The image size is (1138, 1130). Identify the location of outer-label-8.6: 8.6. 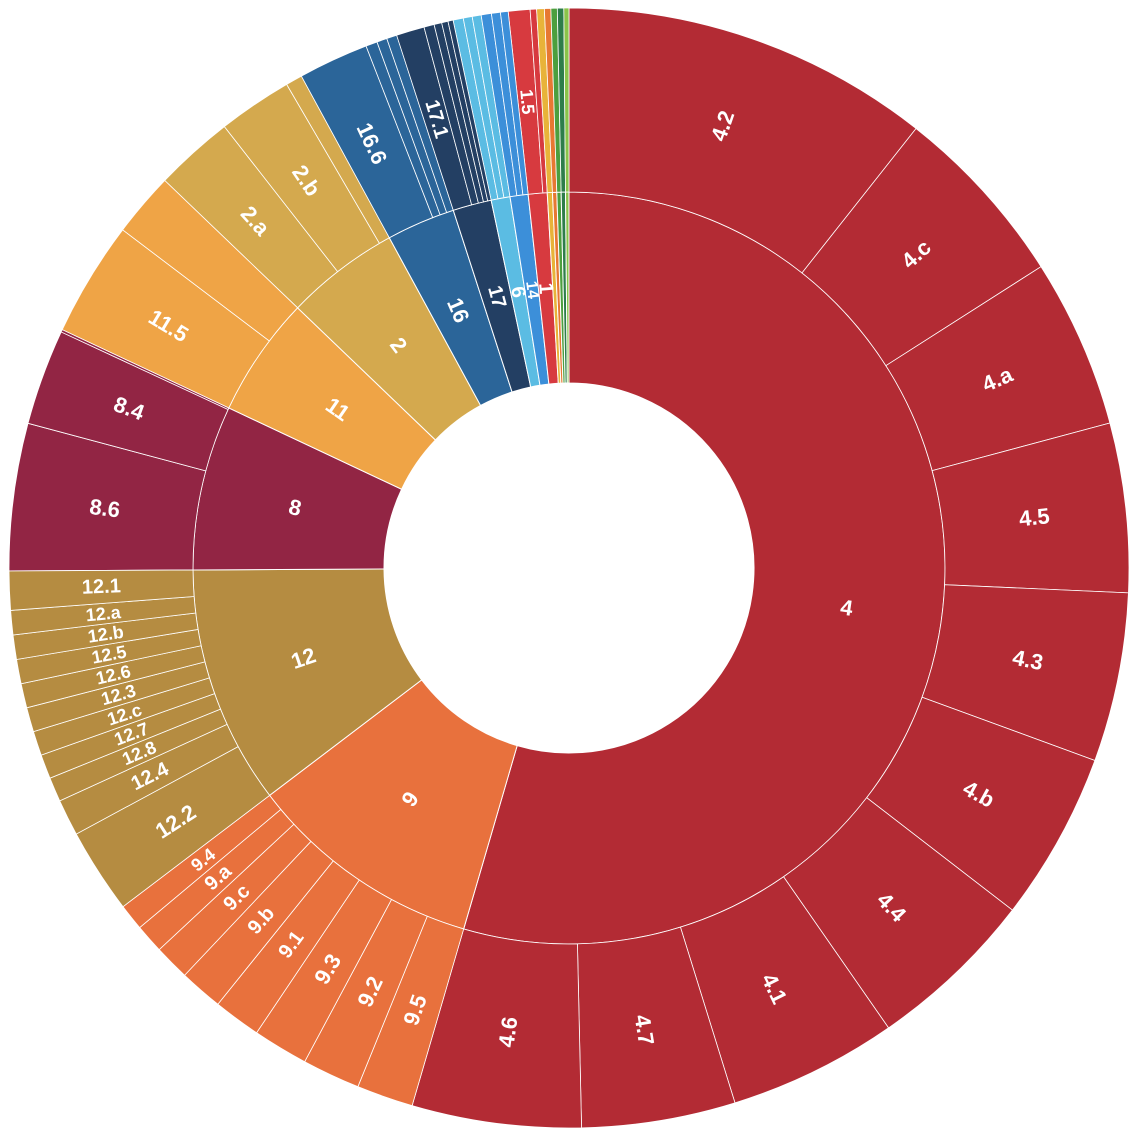
(105, 508).